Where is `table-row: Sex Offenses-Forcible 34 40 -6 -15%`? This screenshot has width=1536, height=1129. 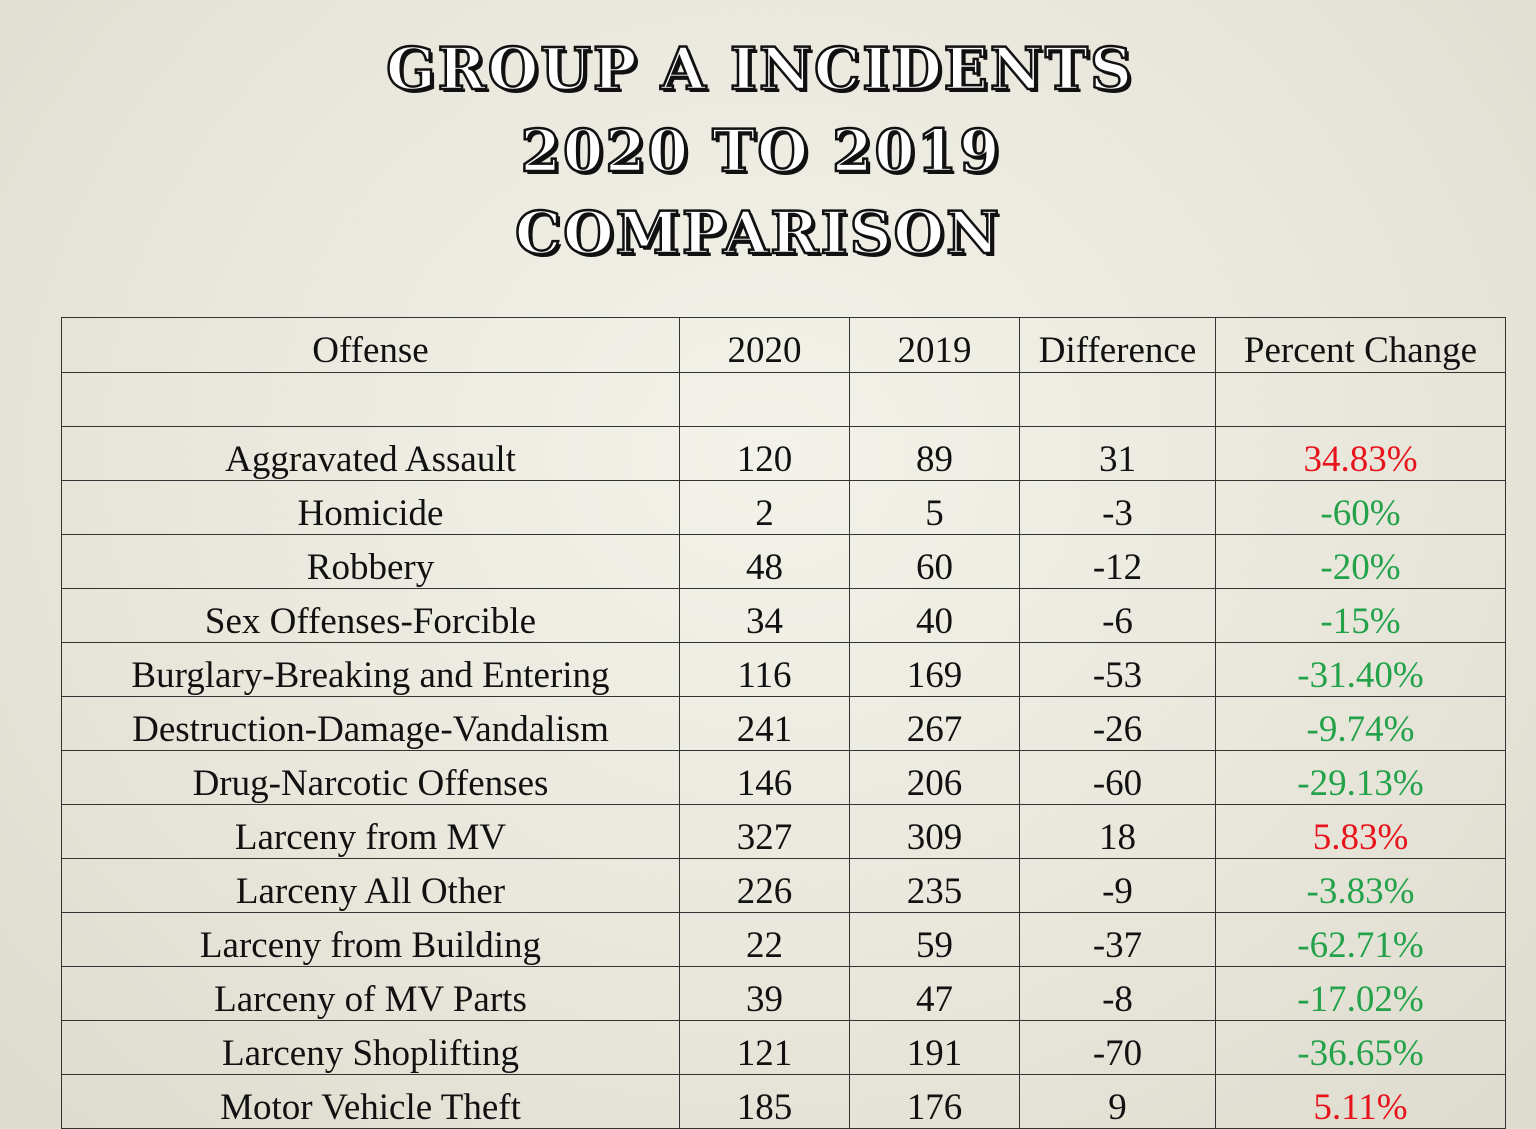
table-row: Sex Offenses-Forcible 34 40 -6 -15% is located at coordinates (783, 615).